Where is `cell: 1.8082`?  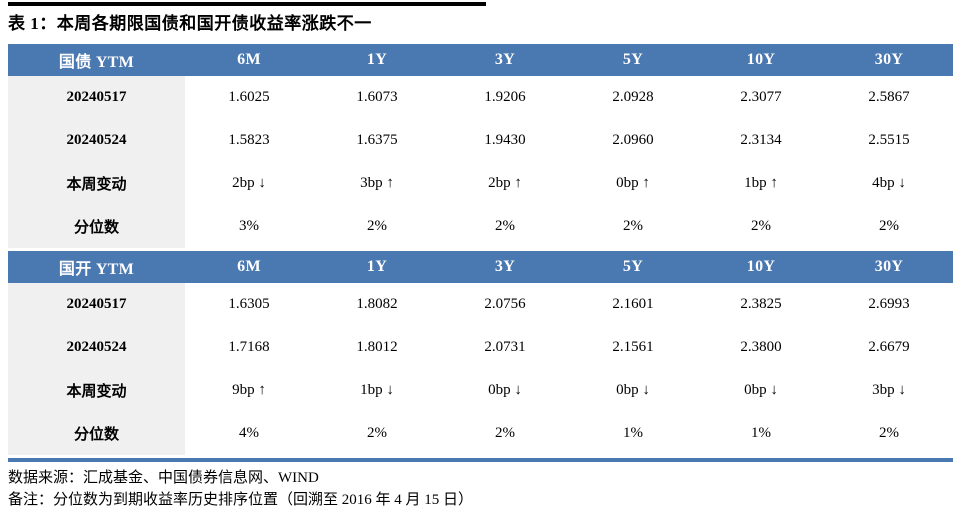 cell: 1.8082 is located at coordinates (377, 304).